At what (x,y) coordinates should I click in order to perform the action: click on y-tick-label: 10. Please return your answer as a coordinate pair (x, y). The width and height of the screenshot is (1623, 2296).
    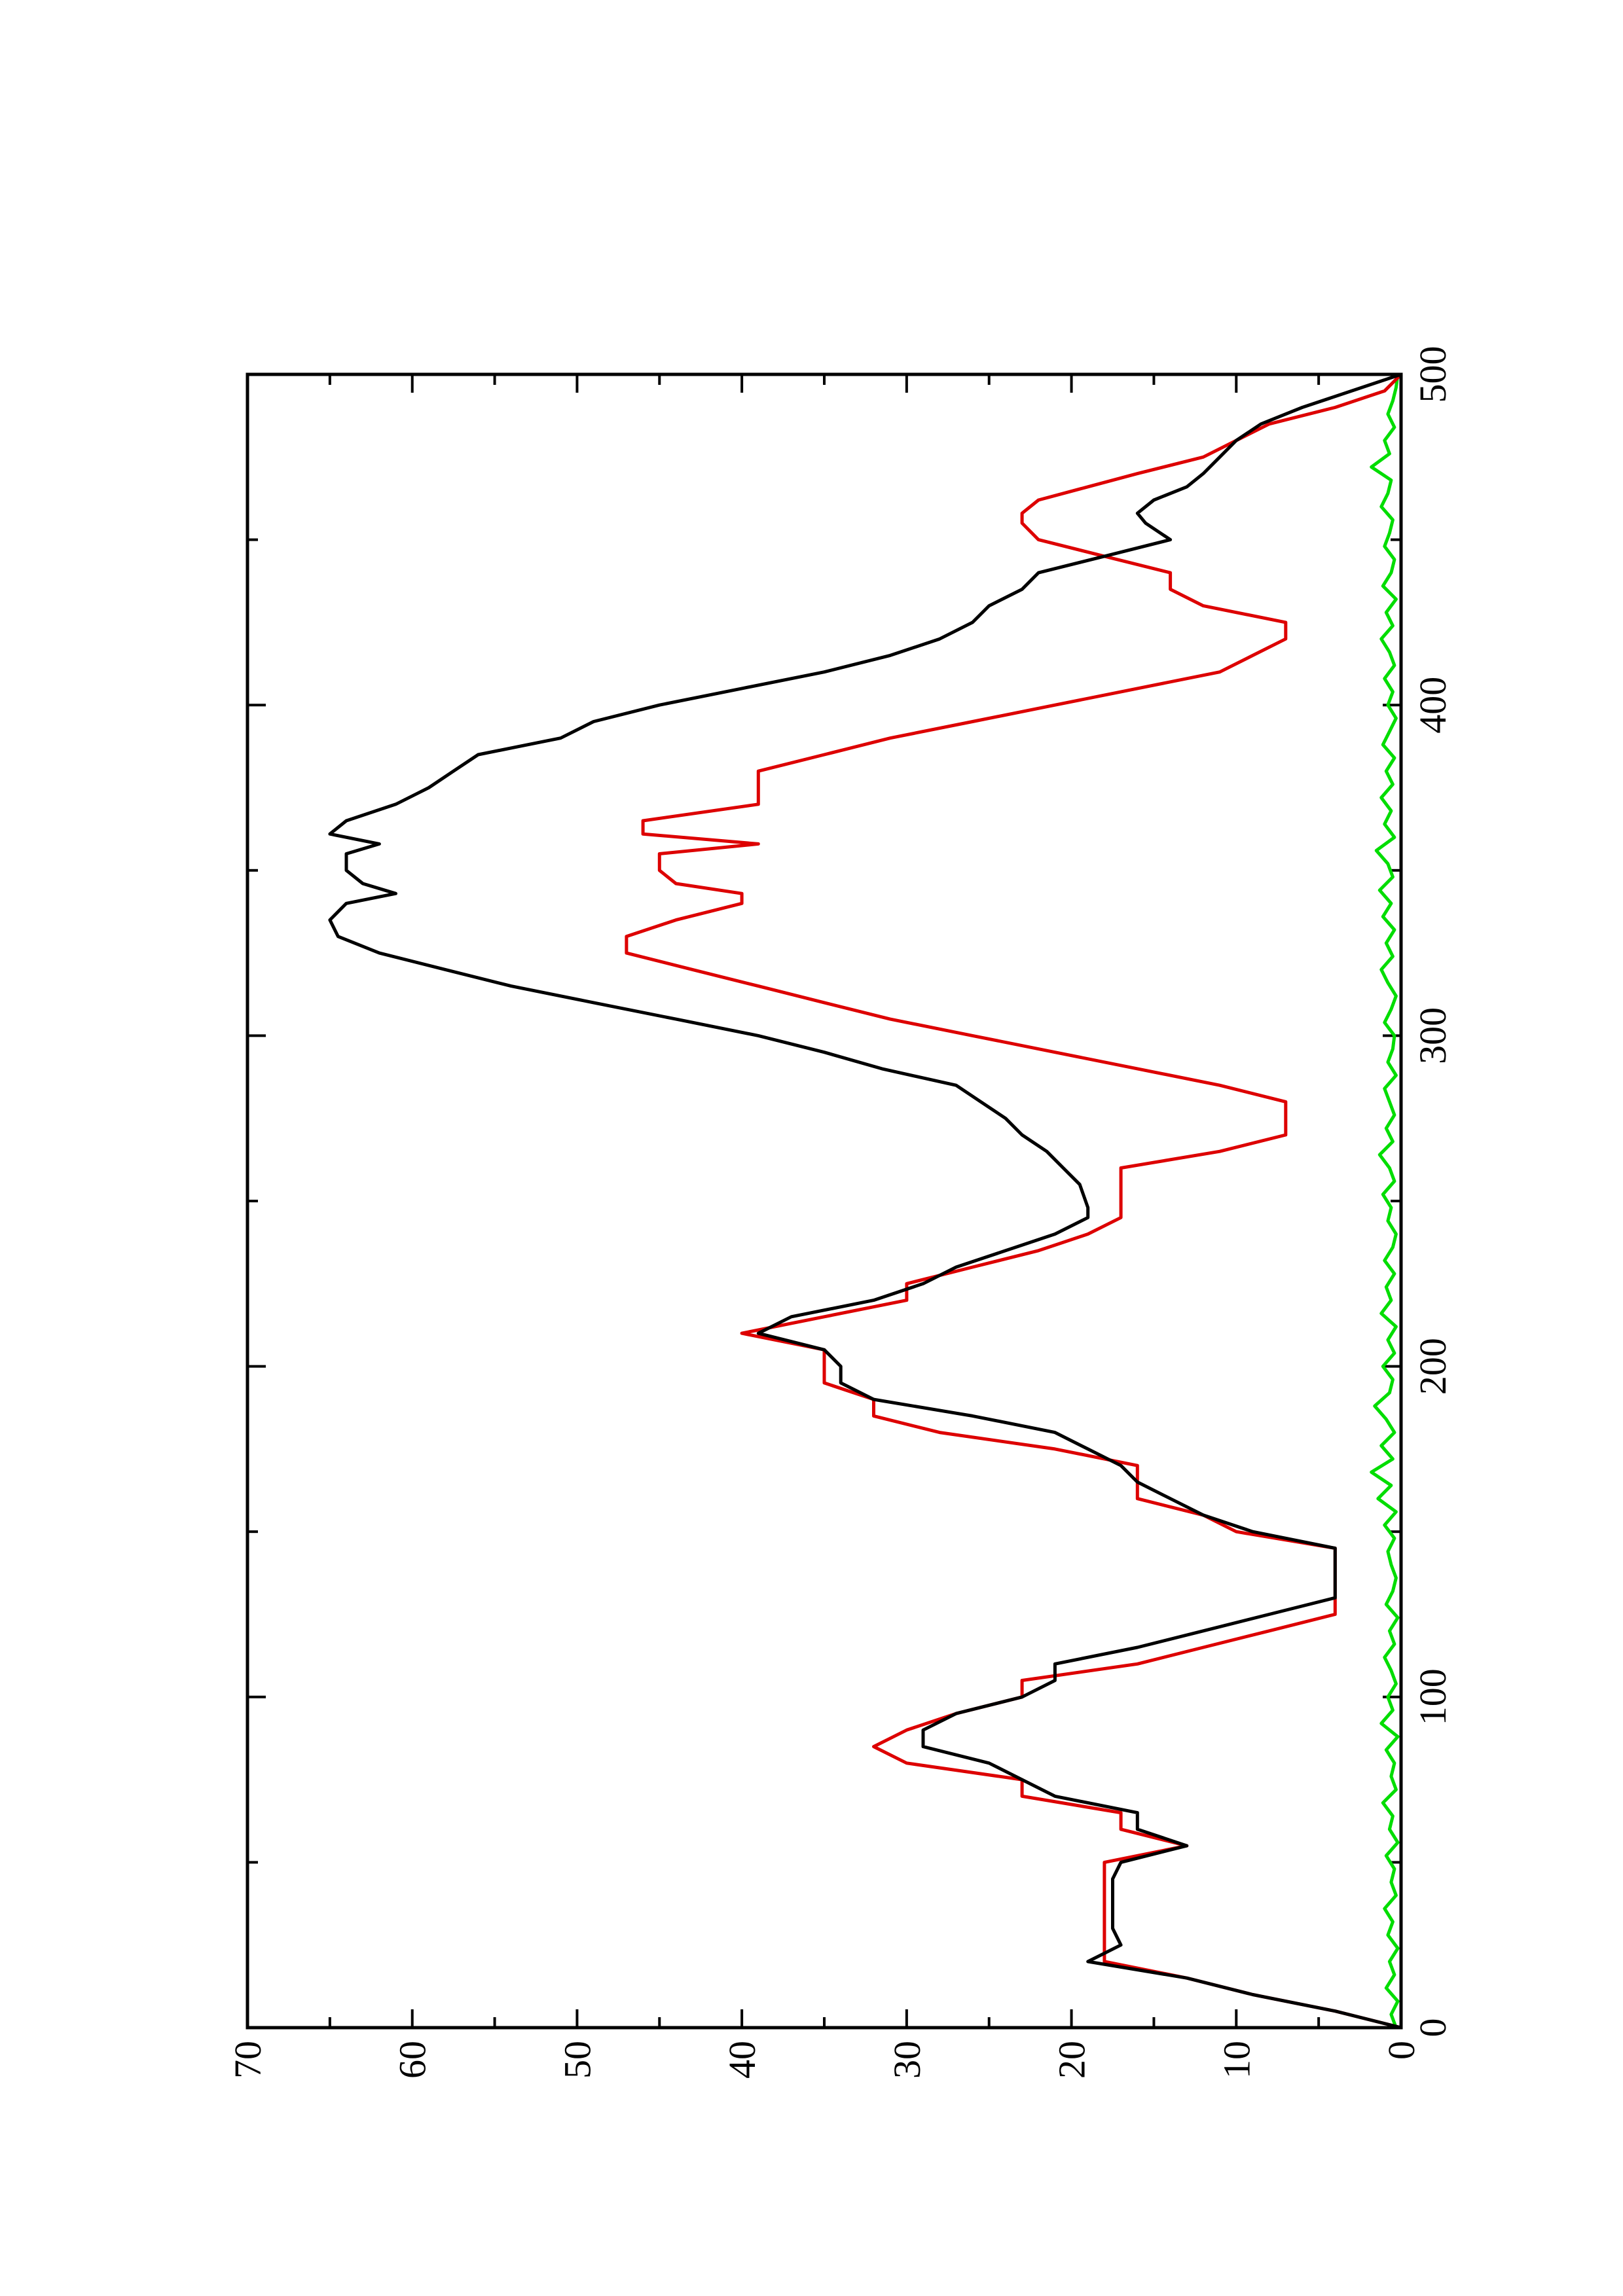
    Looking at the image, I should click on (1236, 2060).